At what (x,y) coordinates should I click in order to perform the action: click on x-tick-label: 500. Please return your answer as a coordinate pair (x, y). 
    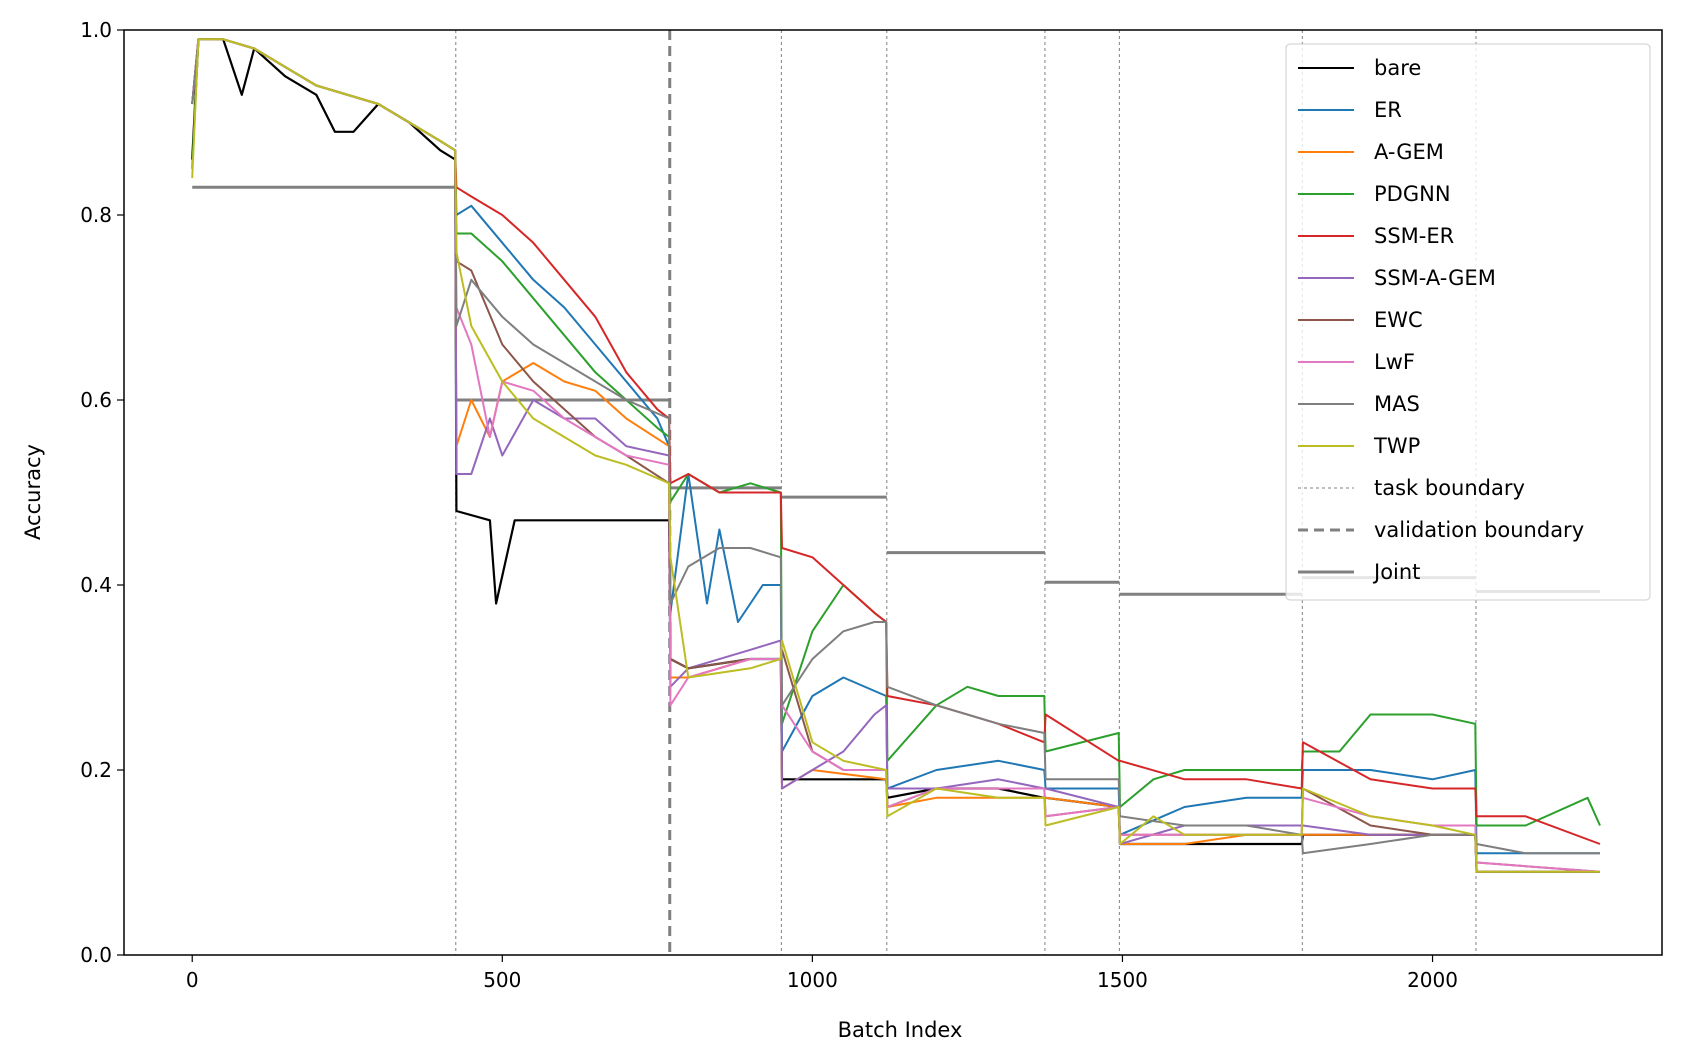
    Looking at the image, I should click on (502, 980).